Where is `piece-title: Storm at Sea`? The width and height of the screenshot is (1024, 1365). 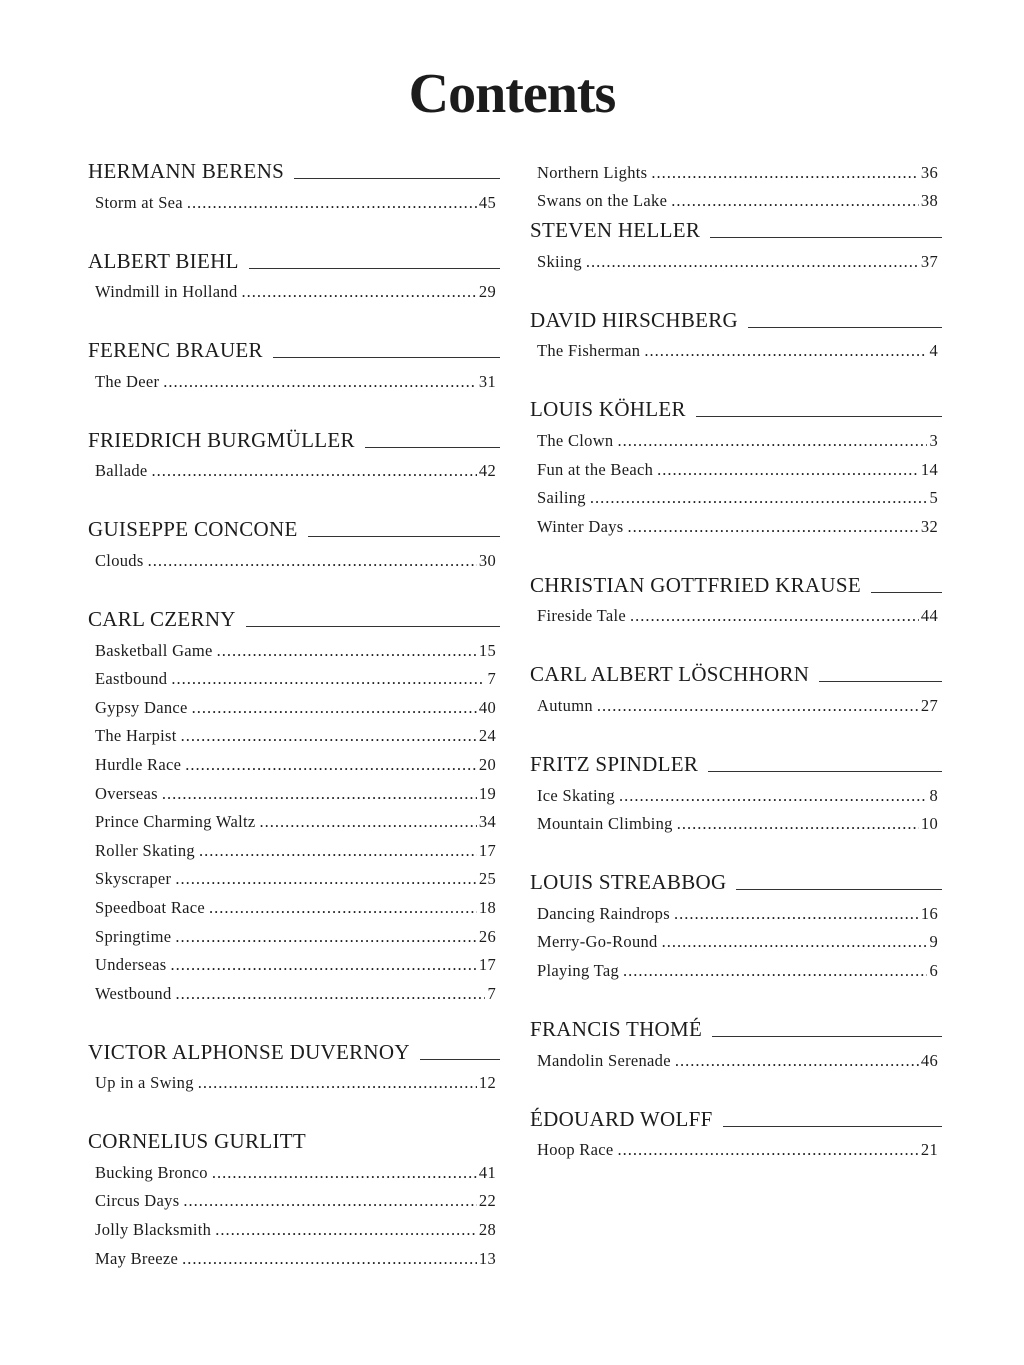
piece-title: Storm at Sea is located at coordinates (139, 202).